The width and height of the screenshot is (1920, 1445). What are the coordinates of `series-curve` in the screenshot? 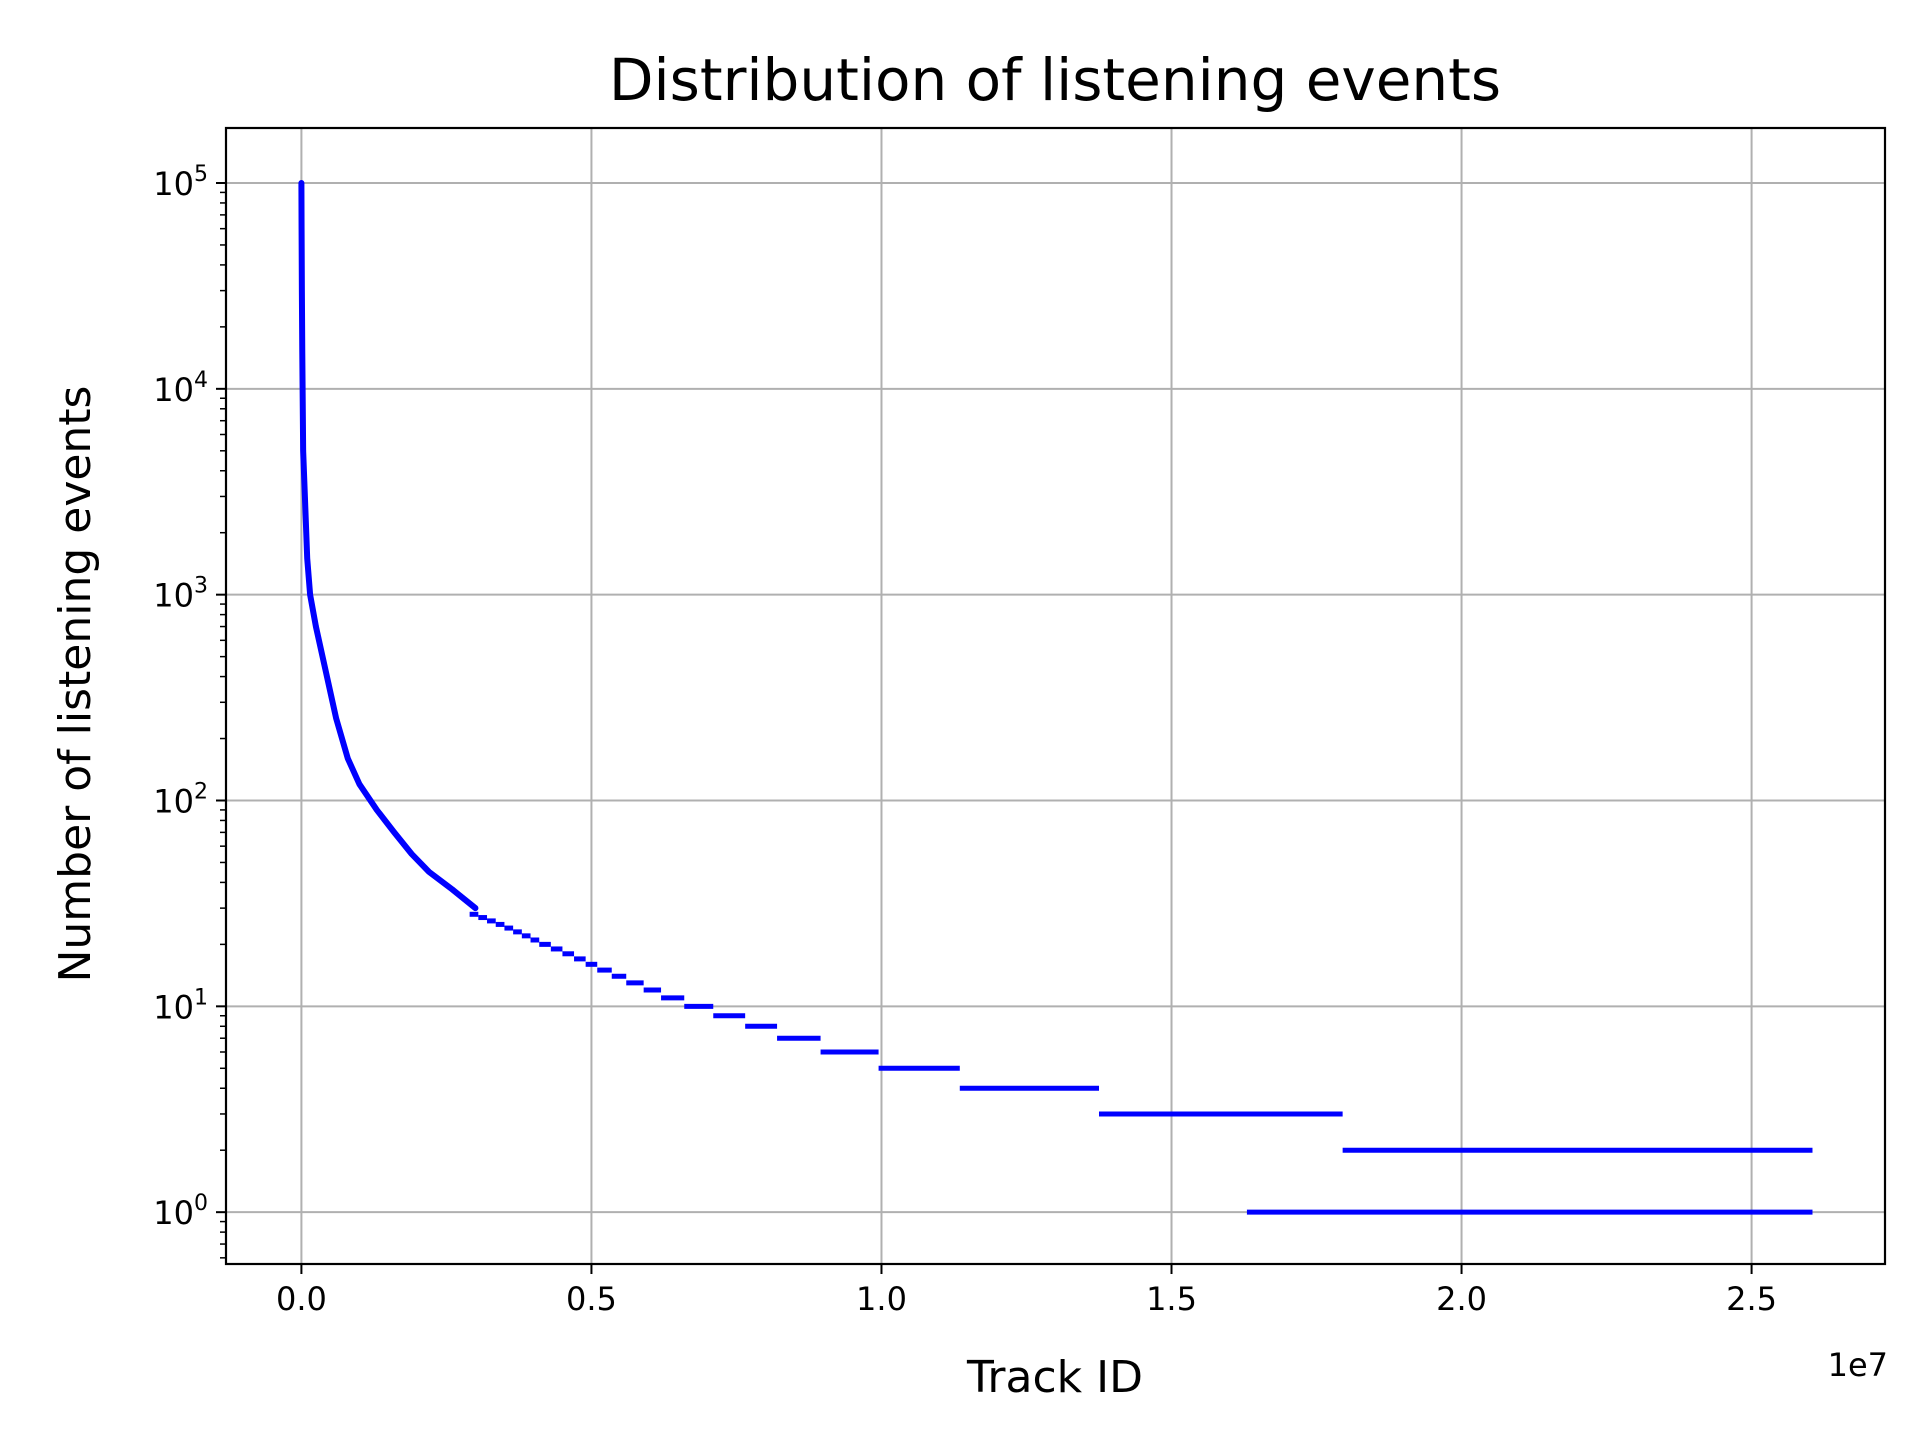 It's located at (388, 545).